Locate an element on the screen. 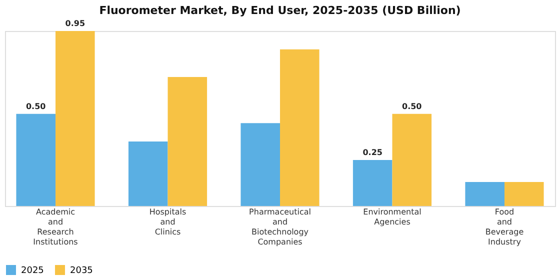  x-tick-label: Food and Beverage Industry is located at coordinates (504, 227).